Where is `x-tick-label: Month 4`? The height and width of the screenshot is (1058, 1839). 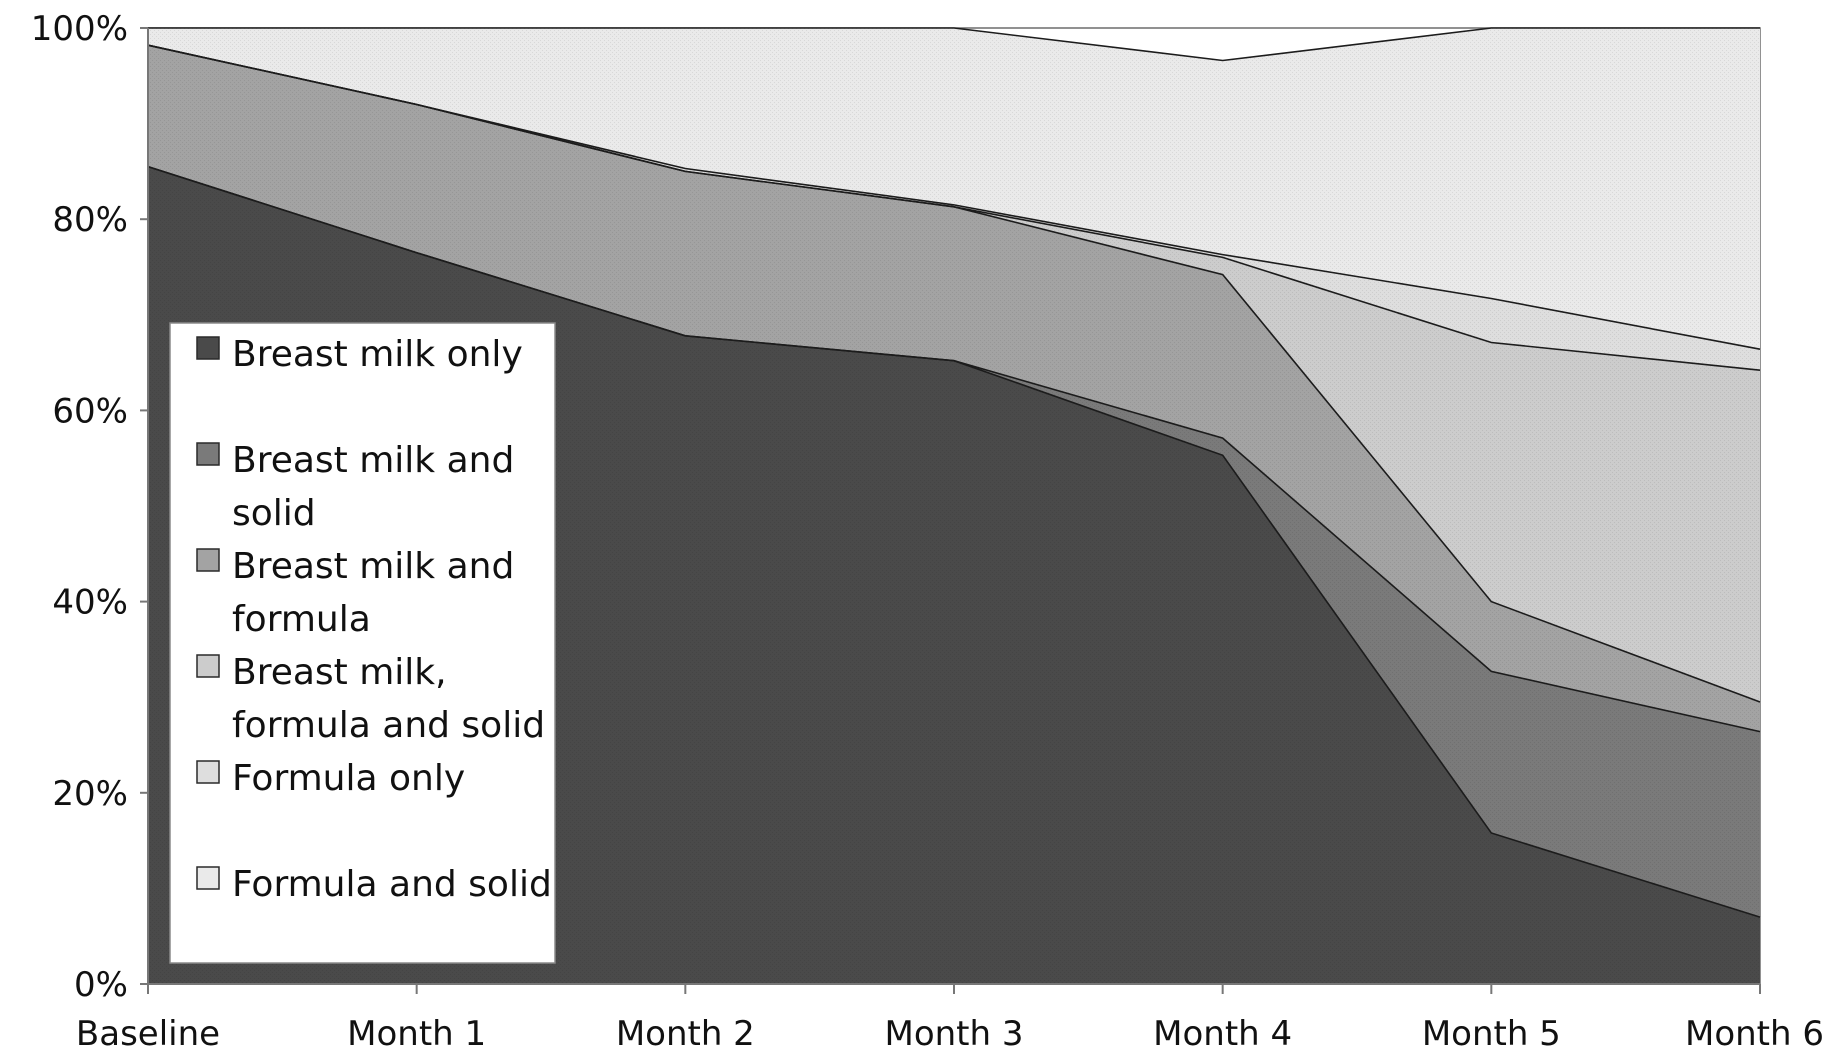 x-tick-label: Month 4 is located at coordinates (1222, 1034).